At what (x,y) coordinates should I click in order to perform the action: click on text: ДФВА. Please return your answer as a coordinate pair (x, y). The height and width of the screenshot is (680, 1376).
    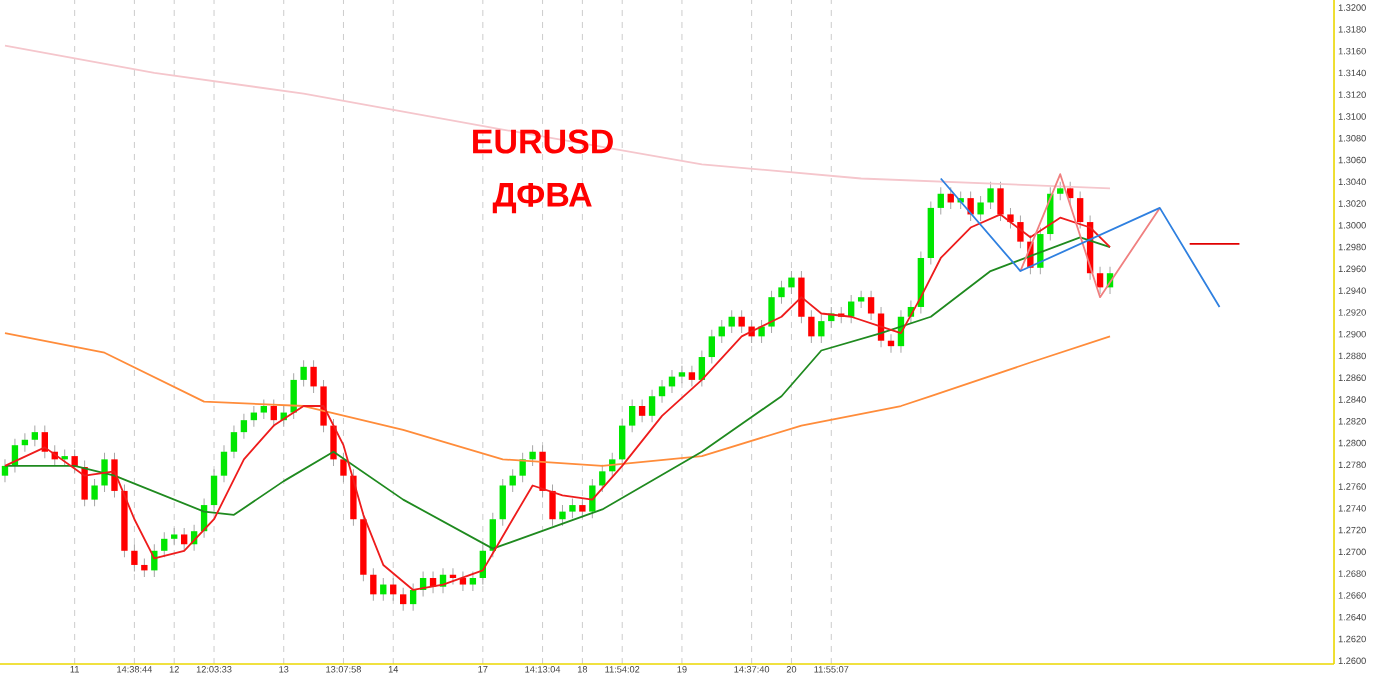
    Looking at the image, I should click on (542, 198).